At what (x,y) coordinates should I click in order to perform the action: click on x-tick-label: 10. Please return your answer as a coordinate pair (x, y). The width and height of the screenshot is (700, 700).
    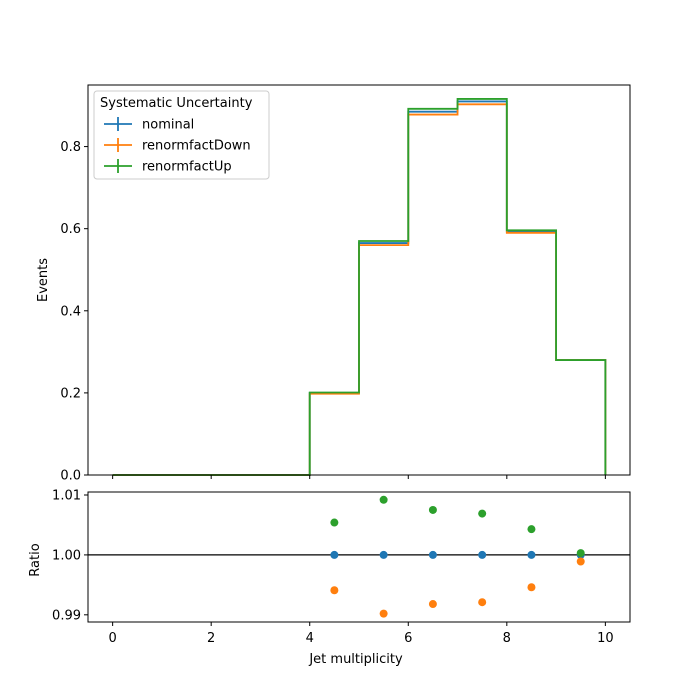
    Looking at the image, I should click on (605, 638).